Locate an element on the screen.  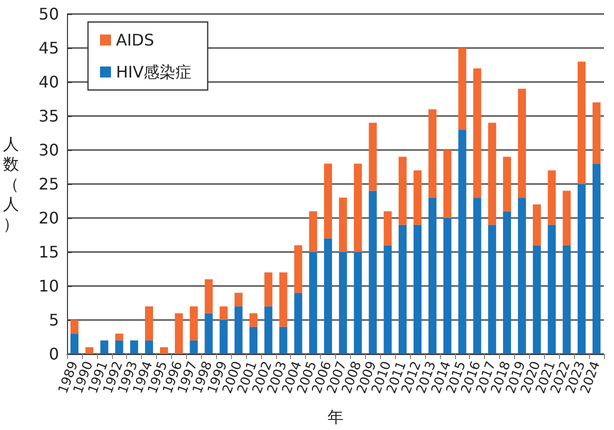
legend-label: HIV感染症 is located at coordinates (154, 72).